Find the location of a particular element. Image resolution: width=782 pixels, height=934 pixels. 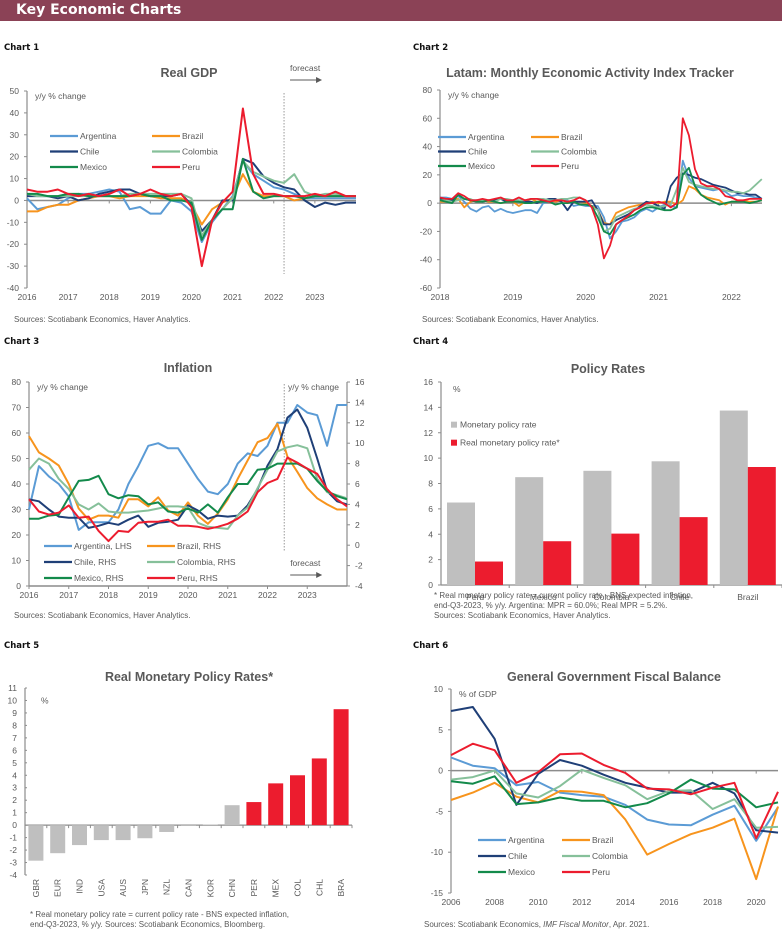

left-y-tick-label: 2 is located at coordinates (430, 560).